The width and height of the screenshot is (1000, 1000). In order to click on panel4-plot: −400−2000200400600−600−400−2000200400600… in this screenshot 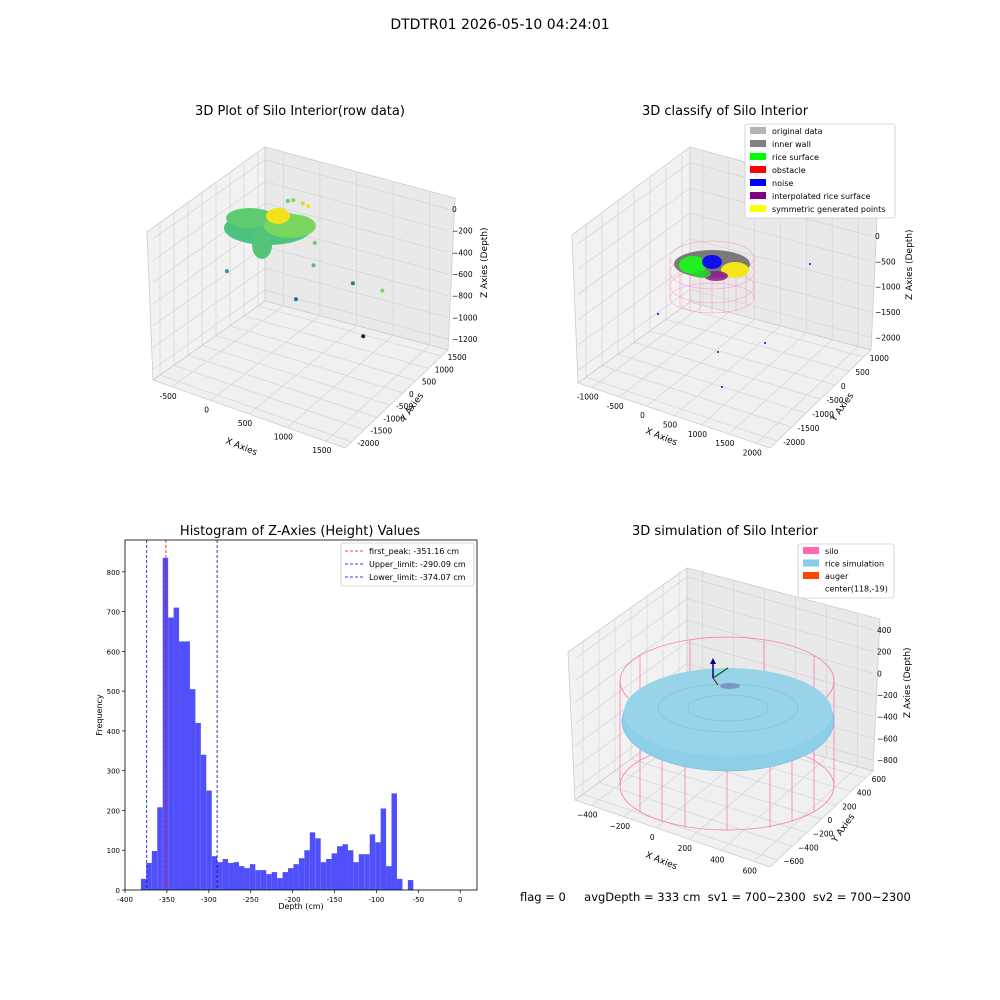, I will do `click(740, 709)`.